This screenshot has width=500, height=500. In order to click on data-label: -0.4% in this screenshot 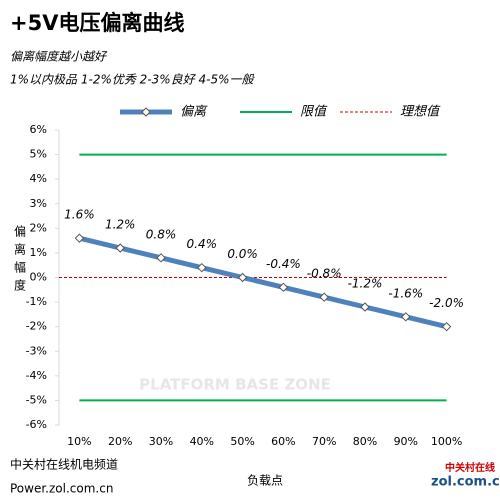, I will do `click(283, 264)`.